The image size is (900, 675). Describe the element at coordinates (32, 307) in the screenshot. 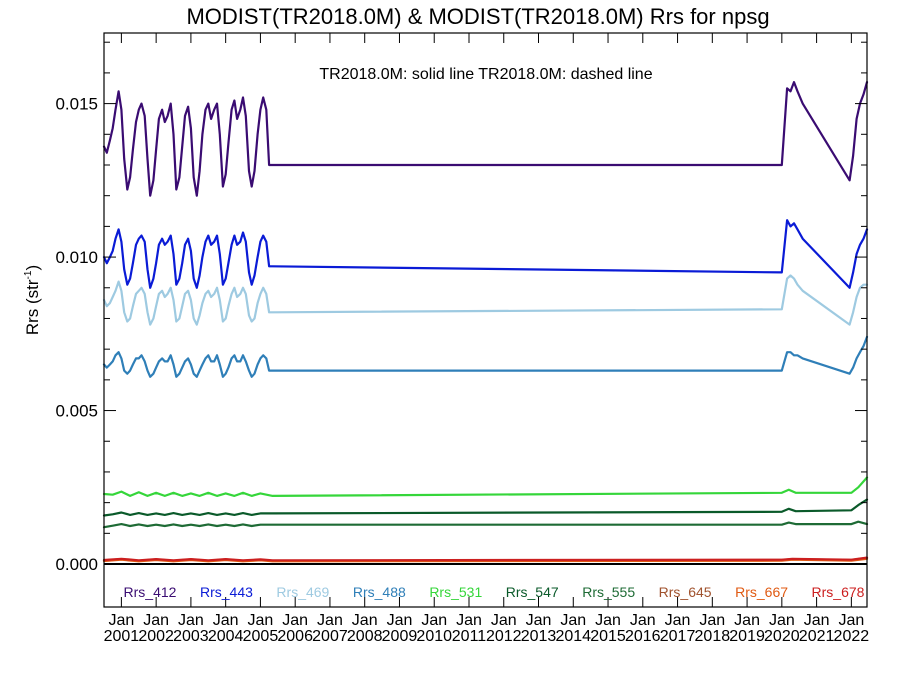

I see `y-axis-label-text: Rrs (str` at that location.